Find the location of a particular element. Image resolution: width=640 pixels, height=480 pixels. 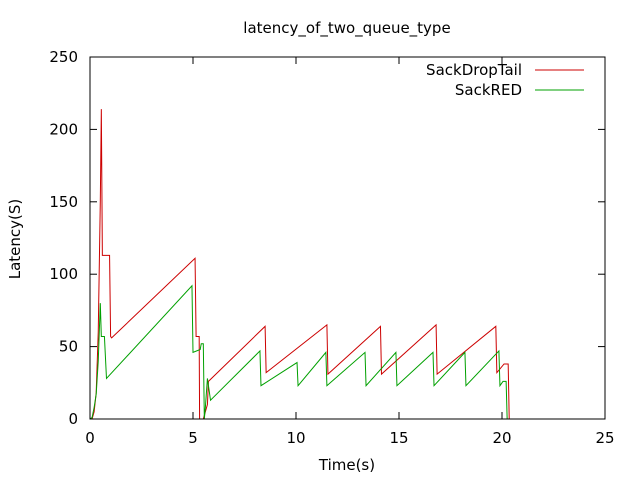

x-axis-label: Time(s) is located at coordinates (346, 465).